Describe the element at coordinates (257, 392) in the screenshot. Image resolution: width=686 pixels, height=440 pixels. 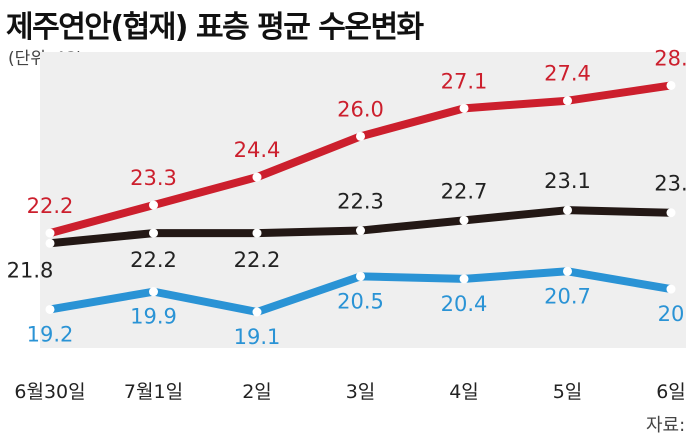
I see `x-tick-label: 2일` at that location.